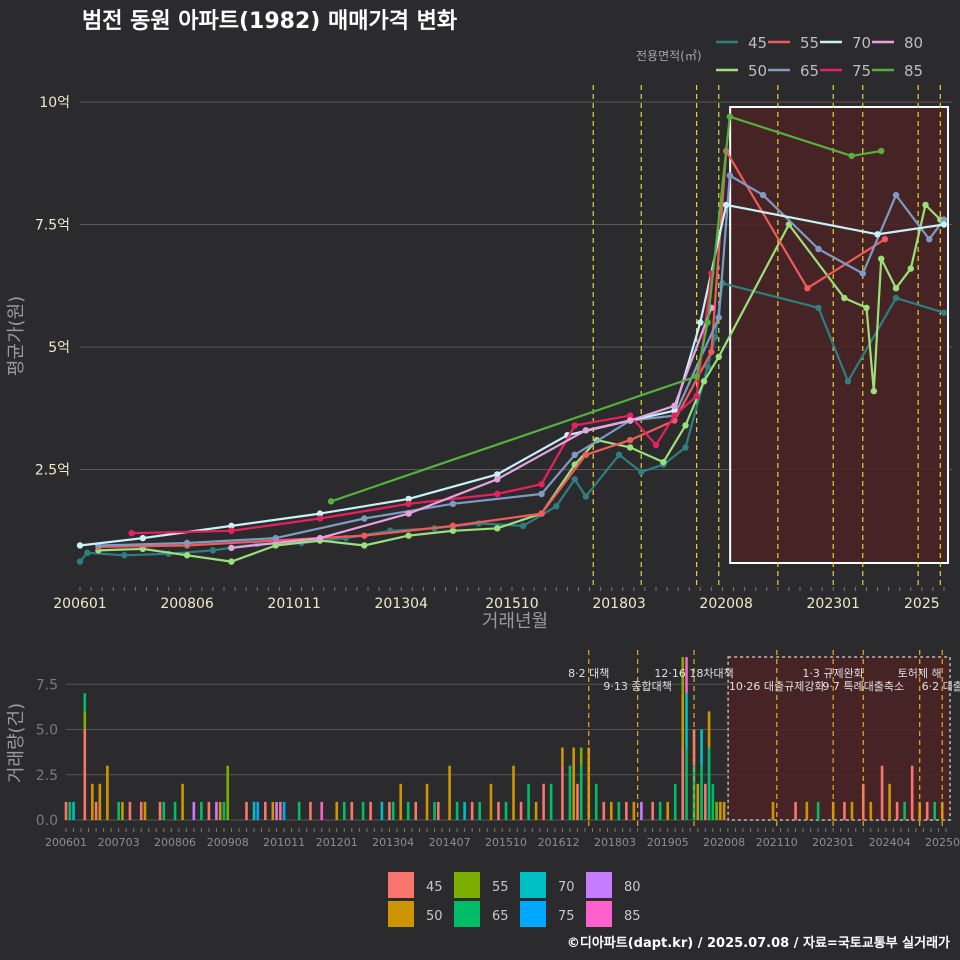 The image size is (960, 960). What do you see at coordinates (79, 604) in the screenshot?
I see `x-tick-label: 200601` at bounding box center [79, 604].